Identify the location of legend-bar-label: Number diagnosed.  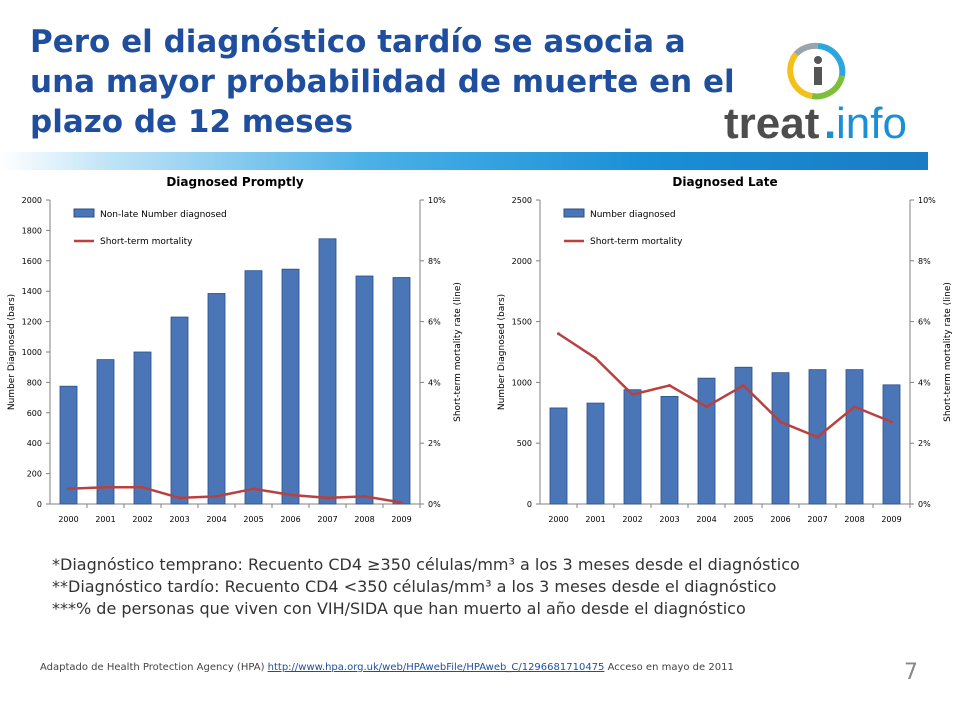
(633, 215).